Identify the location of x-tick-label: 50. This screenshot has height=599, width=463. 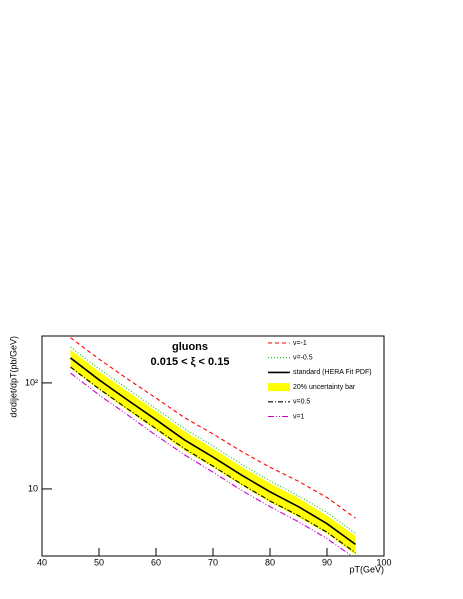
(99, 562).